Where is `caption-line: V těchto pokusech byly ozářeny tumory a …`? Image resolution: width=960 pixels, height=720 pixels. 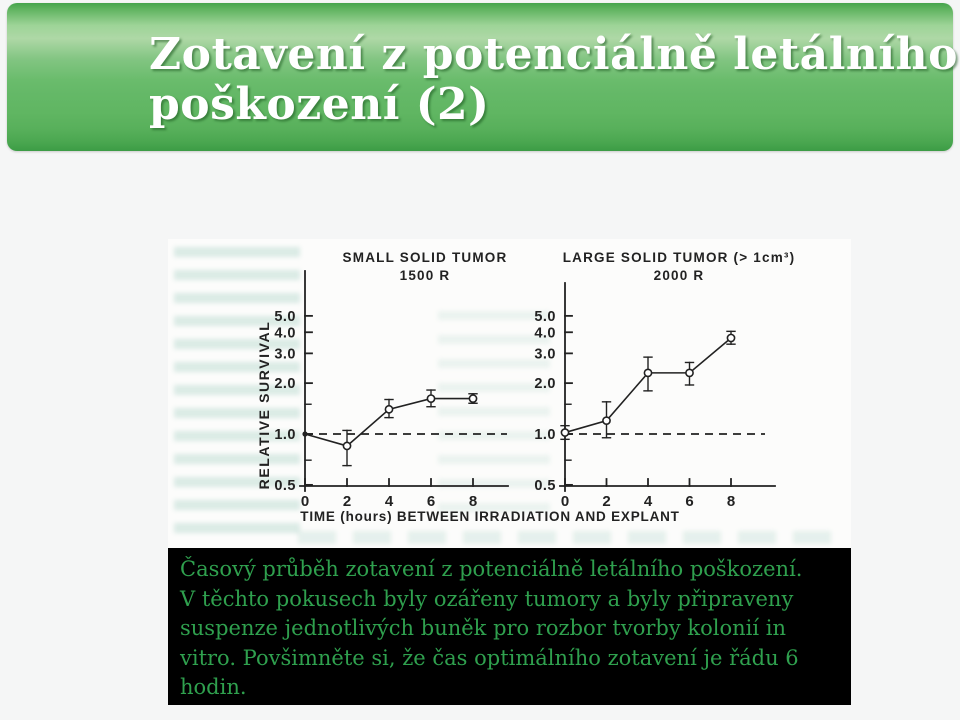 caption-line: V těchto pokusech byly ozářeny tumory a … is located at coordinates (487, 598).